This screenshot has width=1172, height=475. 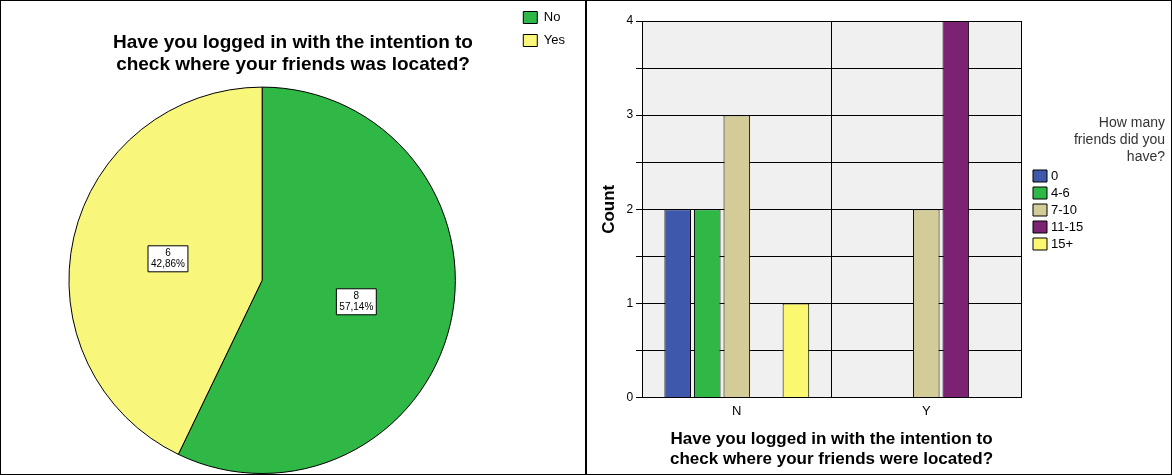 I want to click on y-tick-label: 3, so click(x=630, y=114).